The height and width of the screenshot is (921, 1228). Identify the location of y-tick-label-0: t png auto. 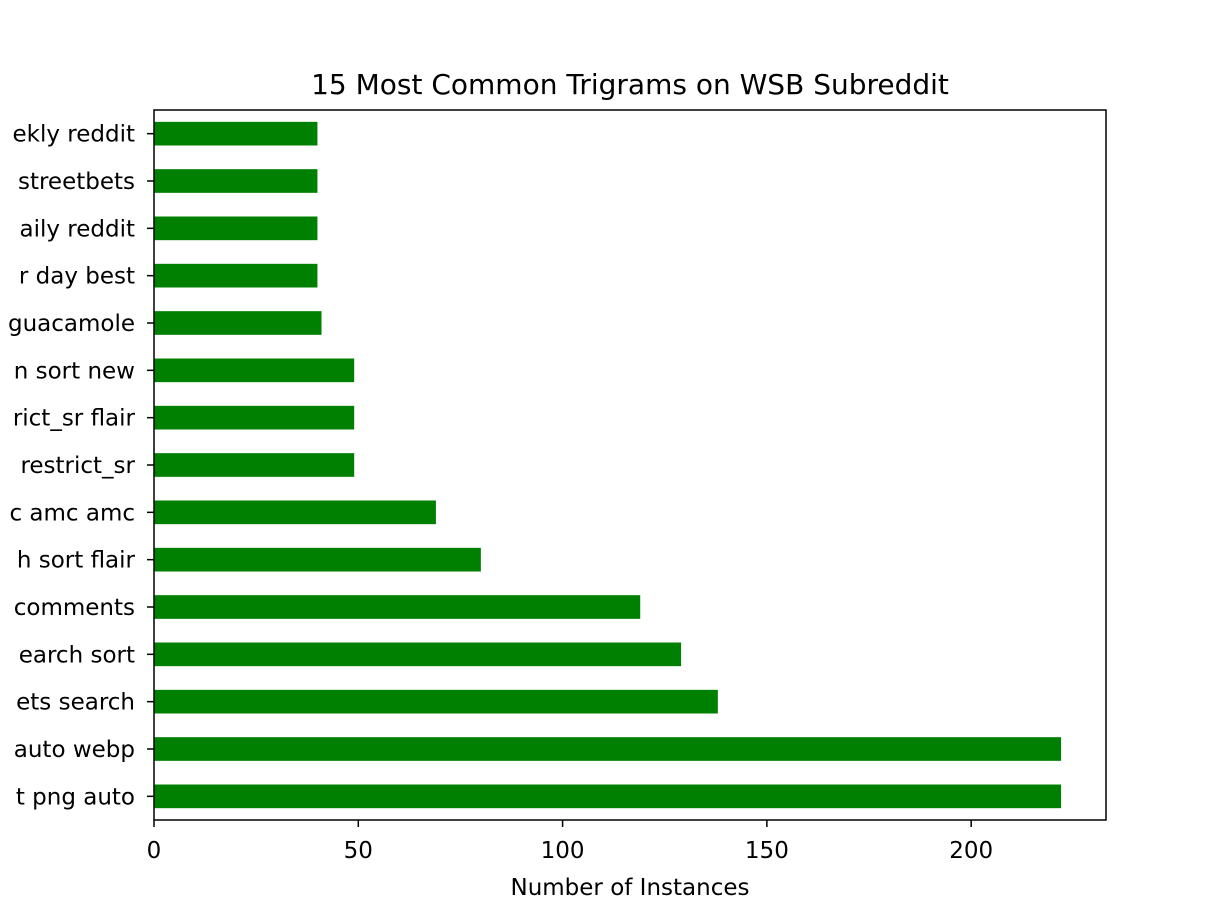
(75, 797).